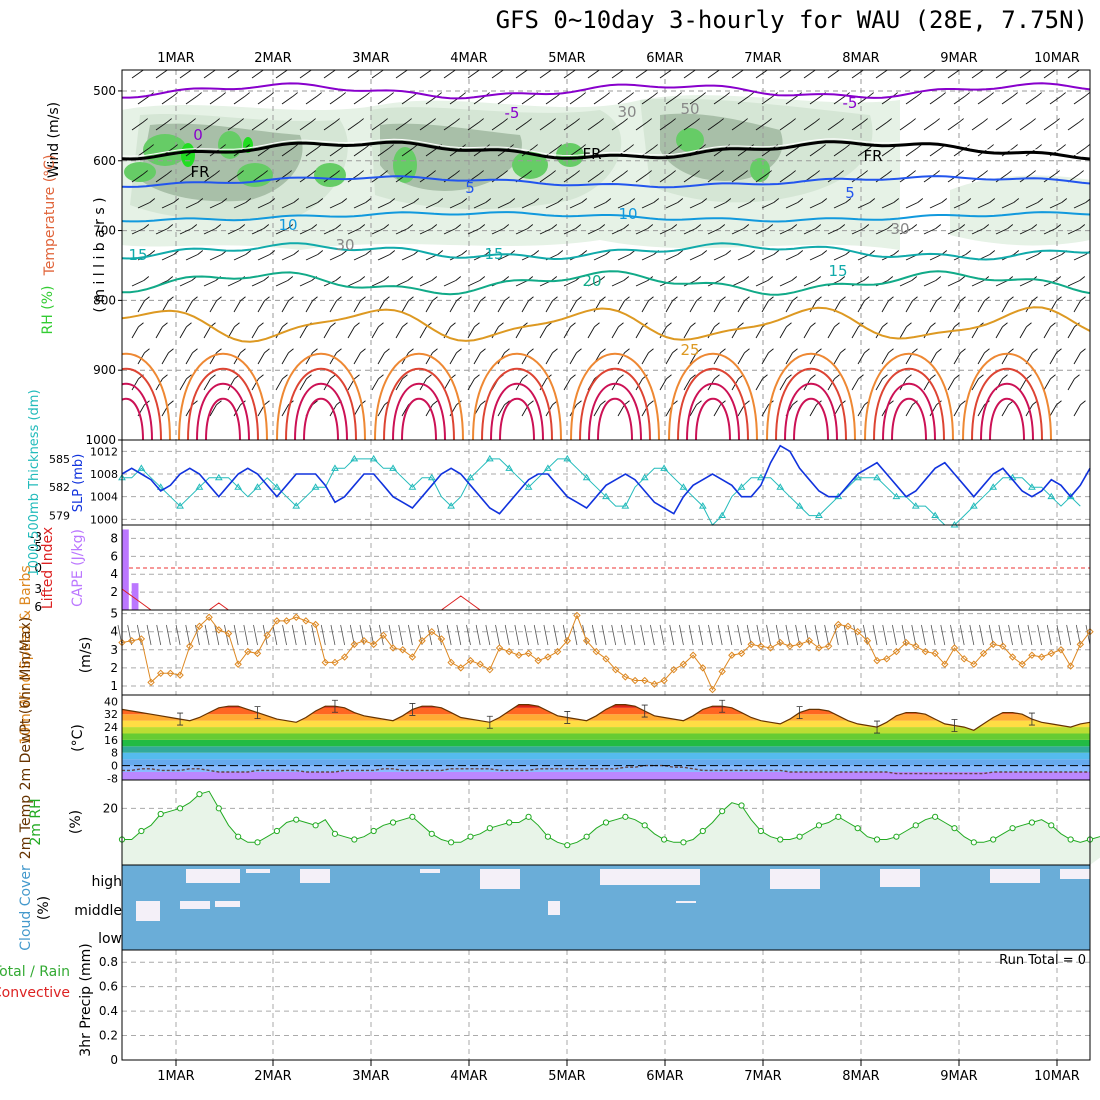  Describe the element at coordinates (606, 1005) in the screenshot. I see `frame-precip` at that location.